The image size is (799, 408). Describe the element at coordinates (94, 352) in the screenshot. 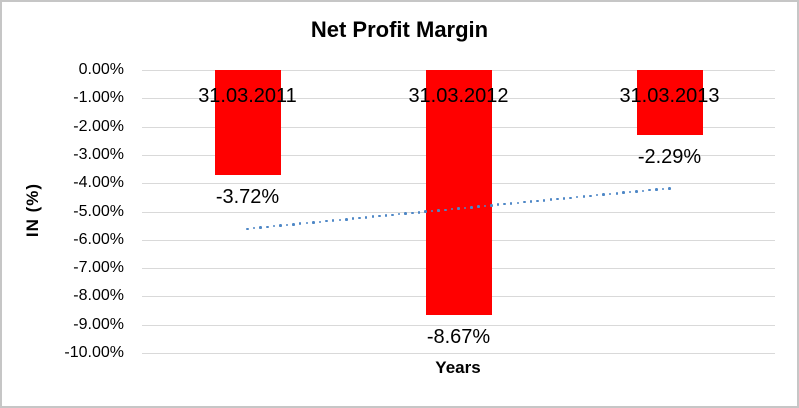

I see `y-axis-tick-label: -10.00%` at that location.